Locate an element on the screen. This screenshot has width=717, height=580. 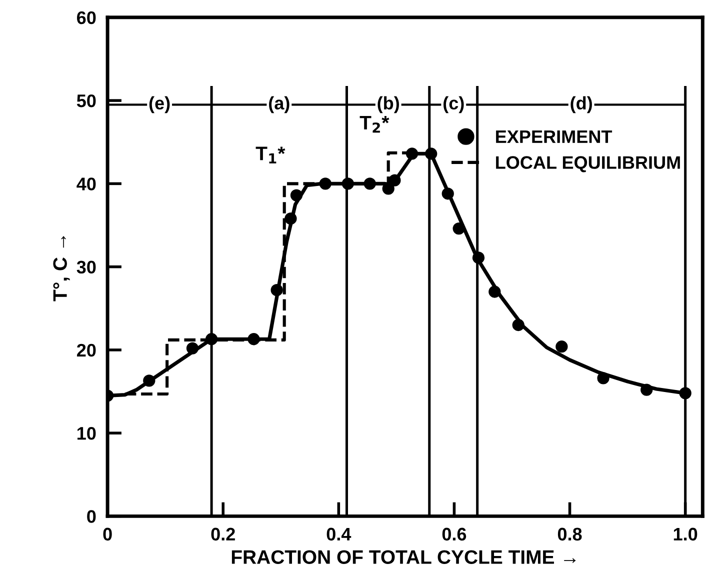
x-axis-title: FRACTION OF TOTAL CYCLE TIME → is located at coordinates (404, 557).